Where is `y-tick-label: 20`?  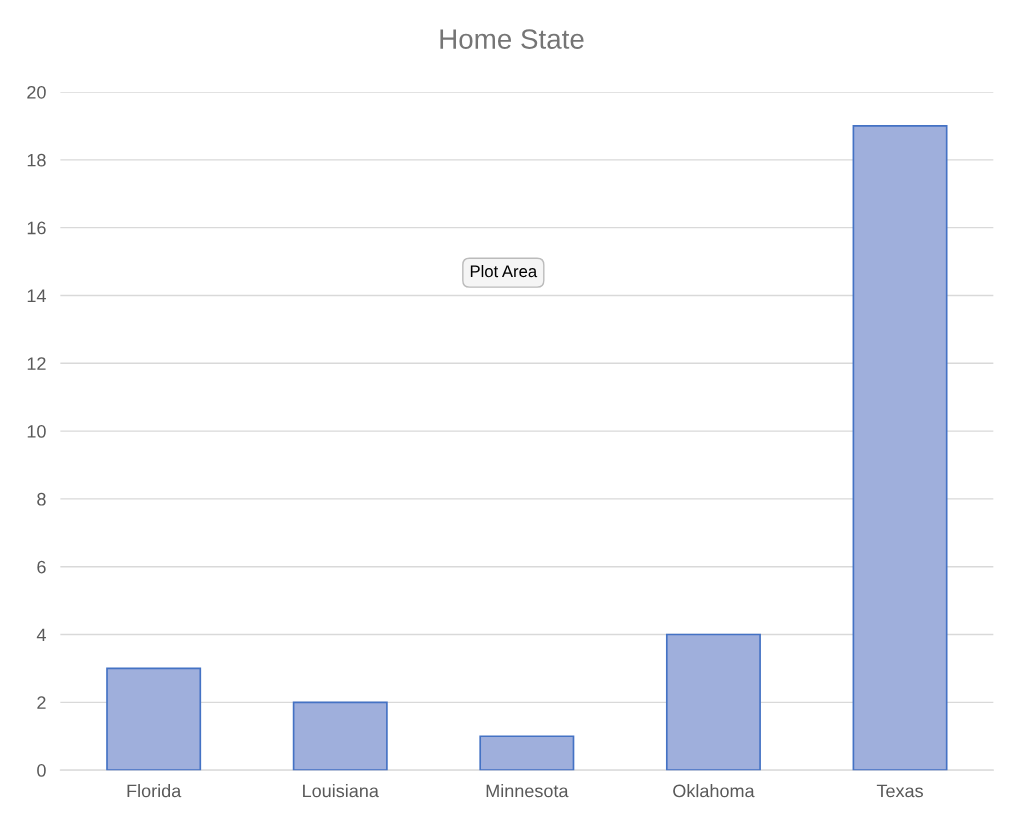 y-tick-label: 20 is located at coordinates (36, 92).